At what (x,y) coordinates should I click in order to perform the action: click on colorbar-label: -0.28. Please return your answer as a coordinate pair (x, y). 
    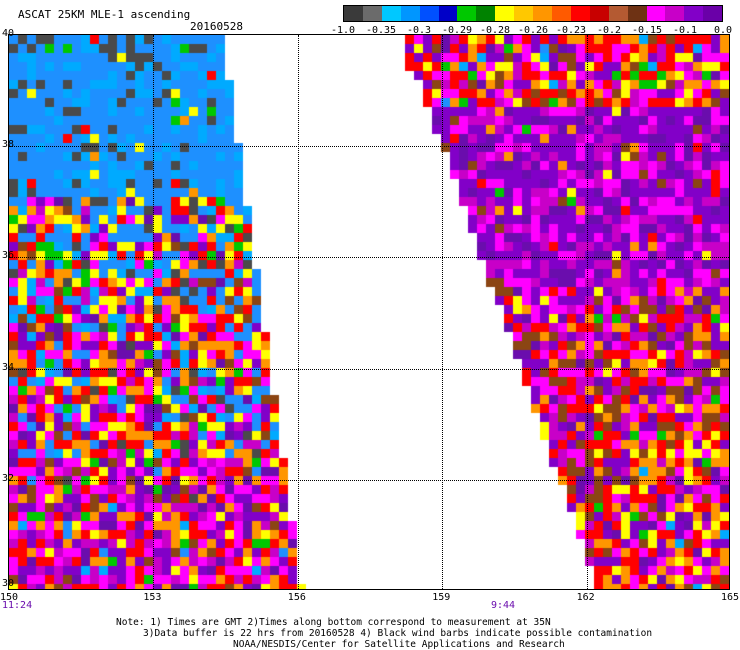
    Looking at the image, I should click on (495, 30).